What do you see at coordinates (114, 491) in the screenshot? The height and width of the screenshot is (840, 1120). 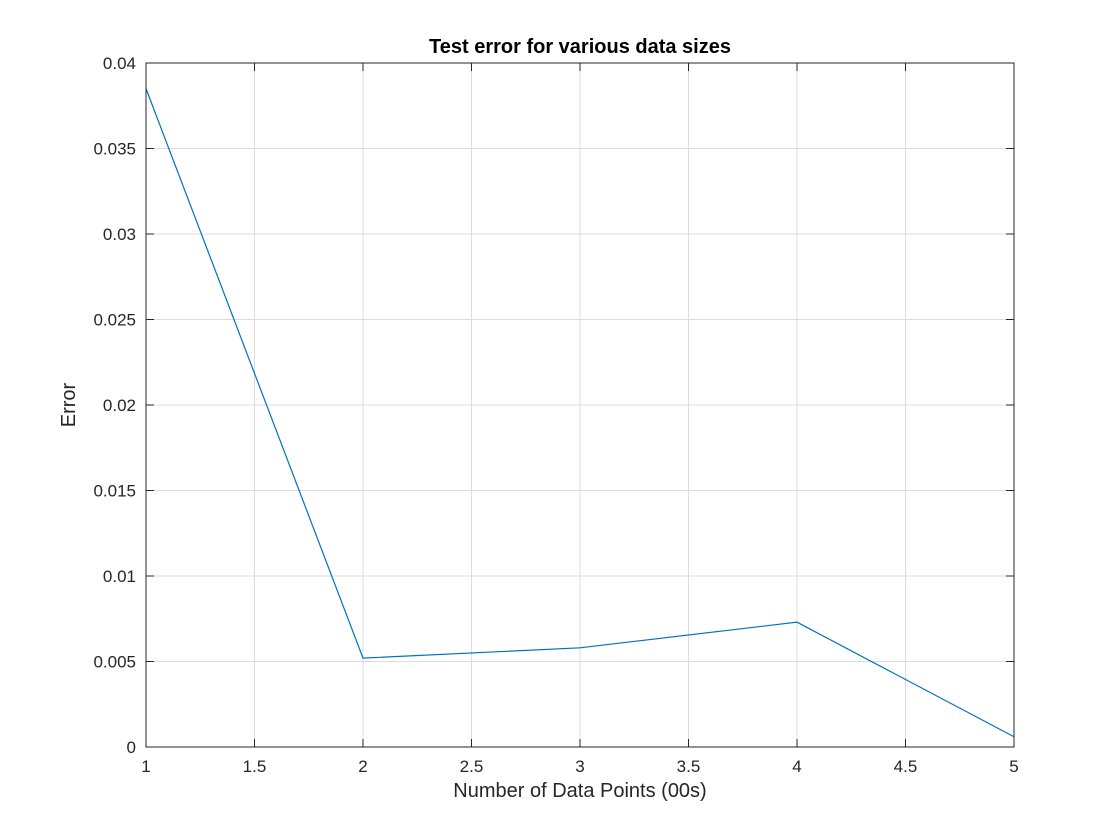 I see `y-tick-label: 0.015` at bounding box center [114, 491].